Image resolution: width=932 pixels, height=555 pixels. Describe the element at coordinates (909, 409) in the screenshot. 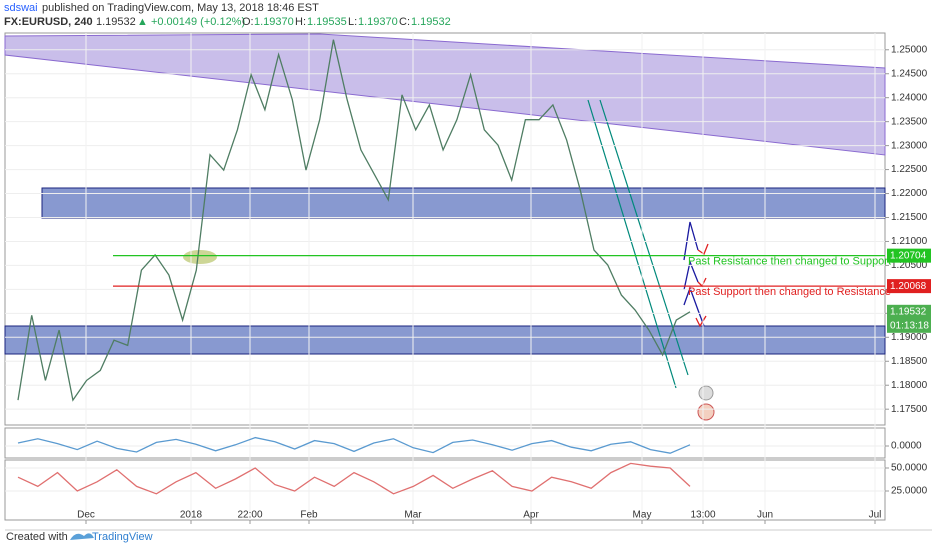

I see `y-tick-label: 1.17500` at that location.